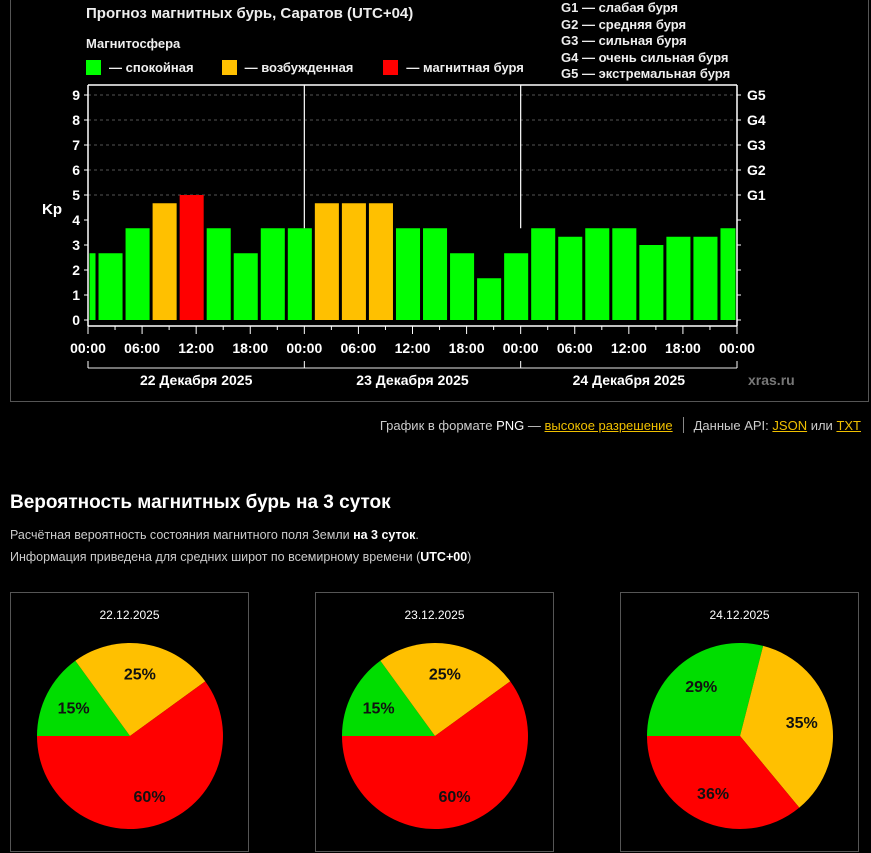 Image resolution: width=871 pixels, height=853 pixels. What do you see at coordinates (52, 209) in the screenshot?
I see `y-axis-label: Kp` at bounding box center [52, 209].